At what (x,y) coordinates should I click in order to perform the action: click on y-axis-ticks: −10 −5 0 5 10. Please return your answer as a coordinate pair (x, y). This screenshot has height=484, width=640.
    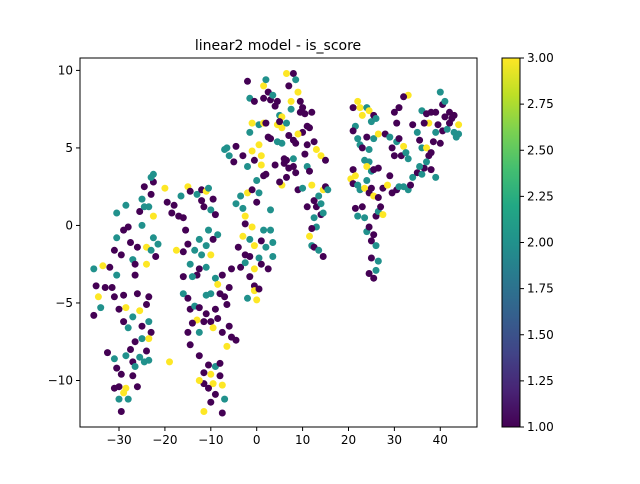
    Looking at the image, I should click on (64, 225).